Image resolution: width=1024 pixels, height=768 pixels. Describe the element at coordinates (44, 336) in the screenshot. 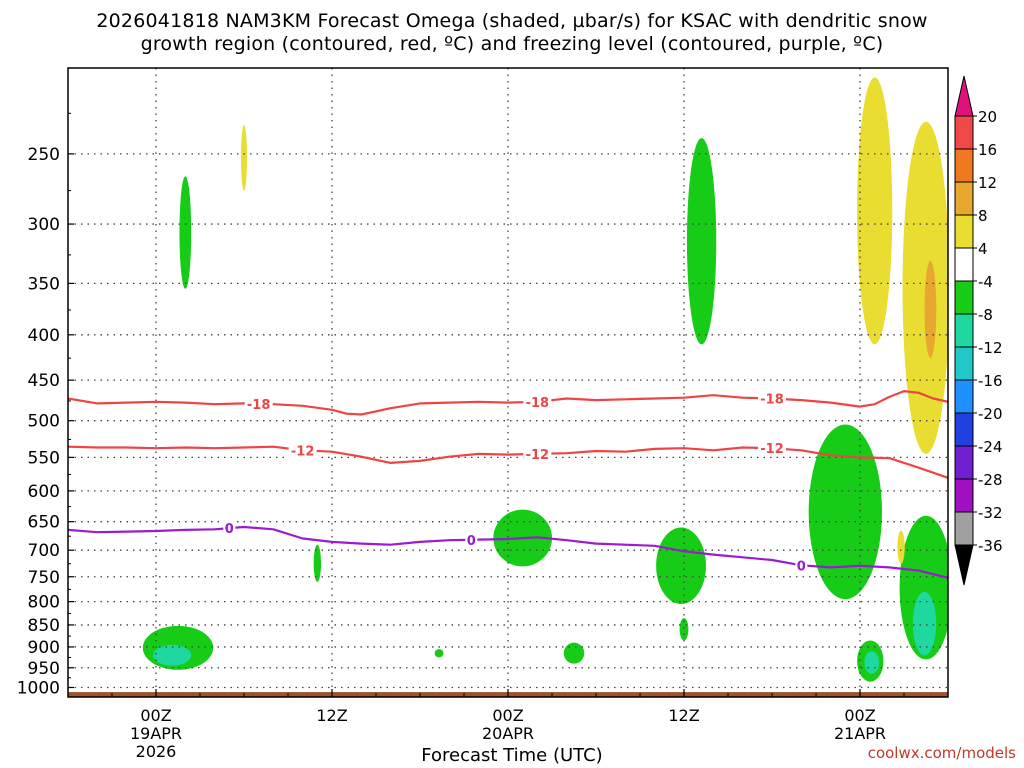

I see `y-tick-label: 400` at that location.